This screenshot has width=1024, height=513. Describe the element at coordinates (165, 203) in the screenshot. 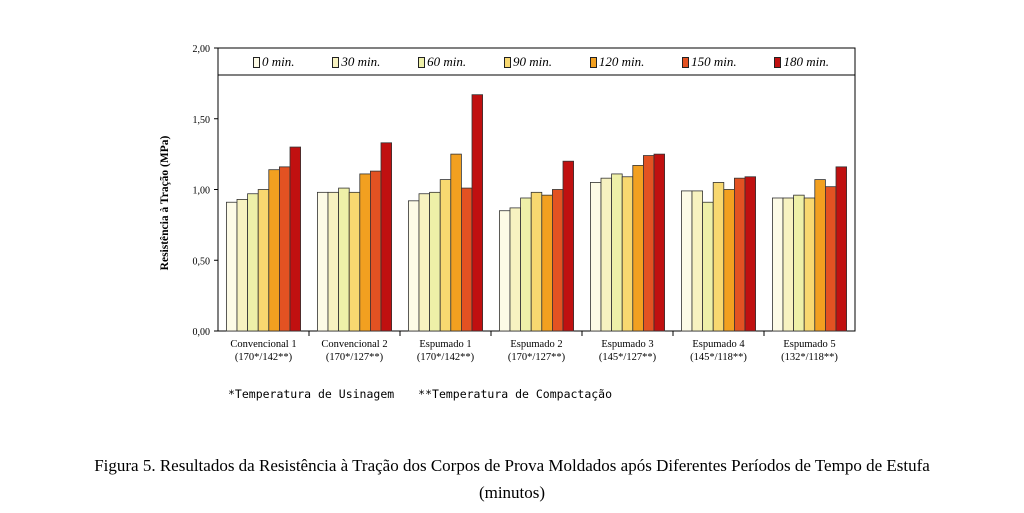

I see `y-axis-label: Resistência à Tração (MPa)` at that location.